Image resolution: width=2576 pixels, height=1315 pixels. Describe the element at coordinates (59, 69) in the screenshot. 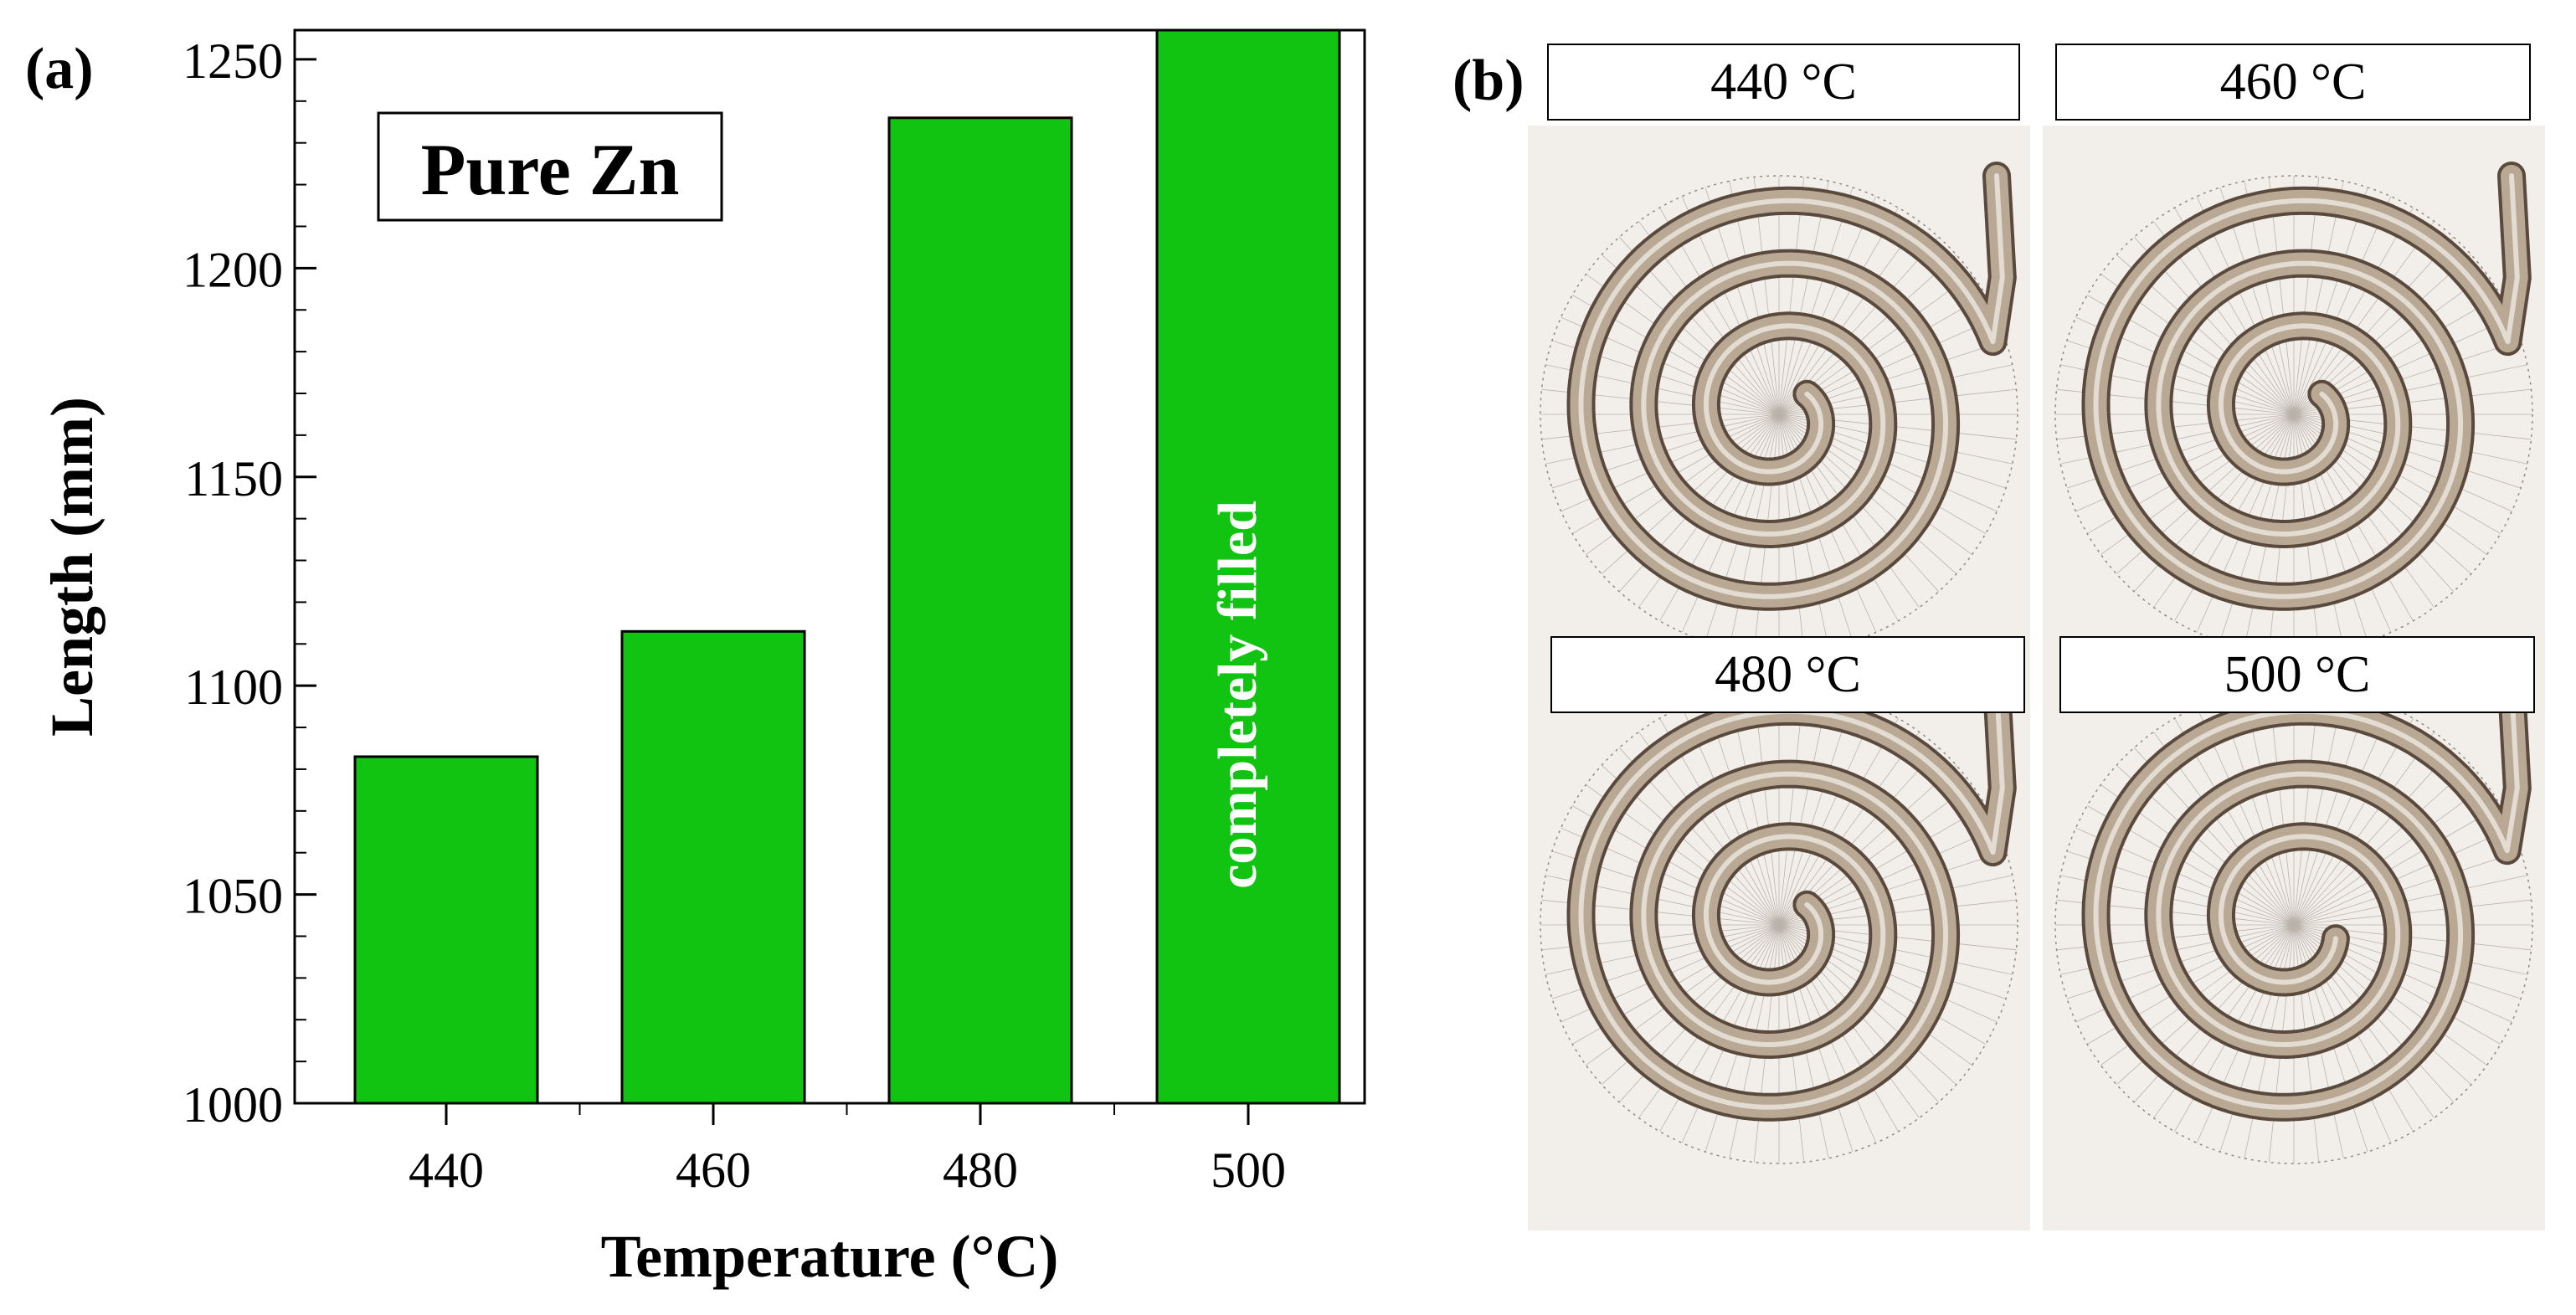

I see `panel-a-label: (a)` at that location.